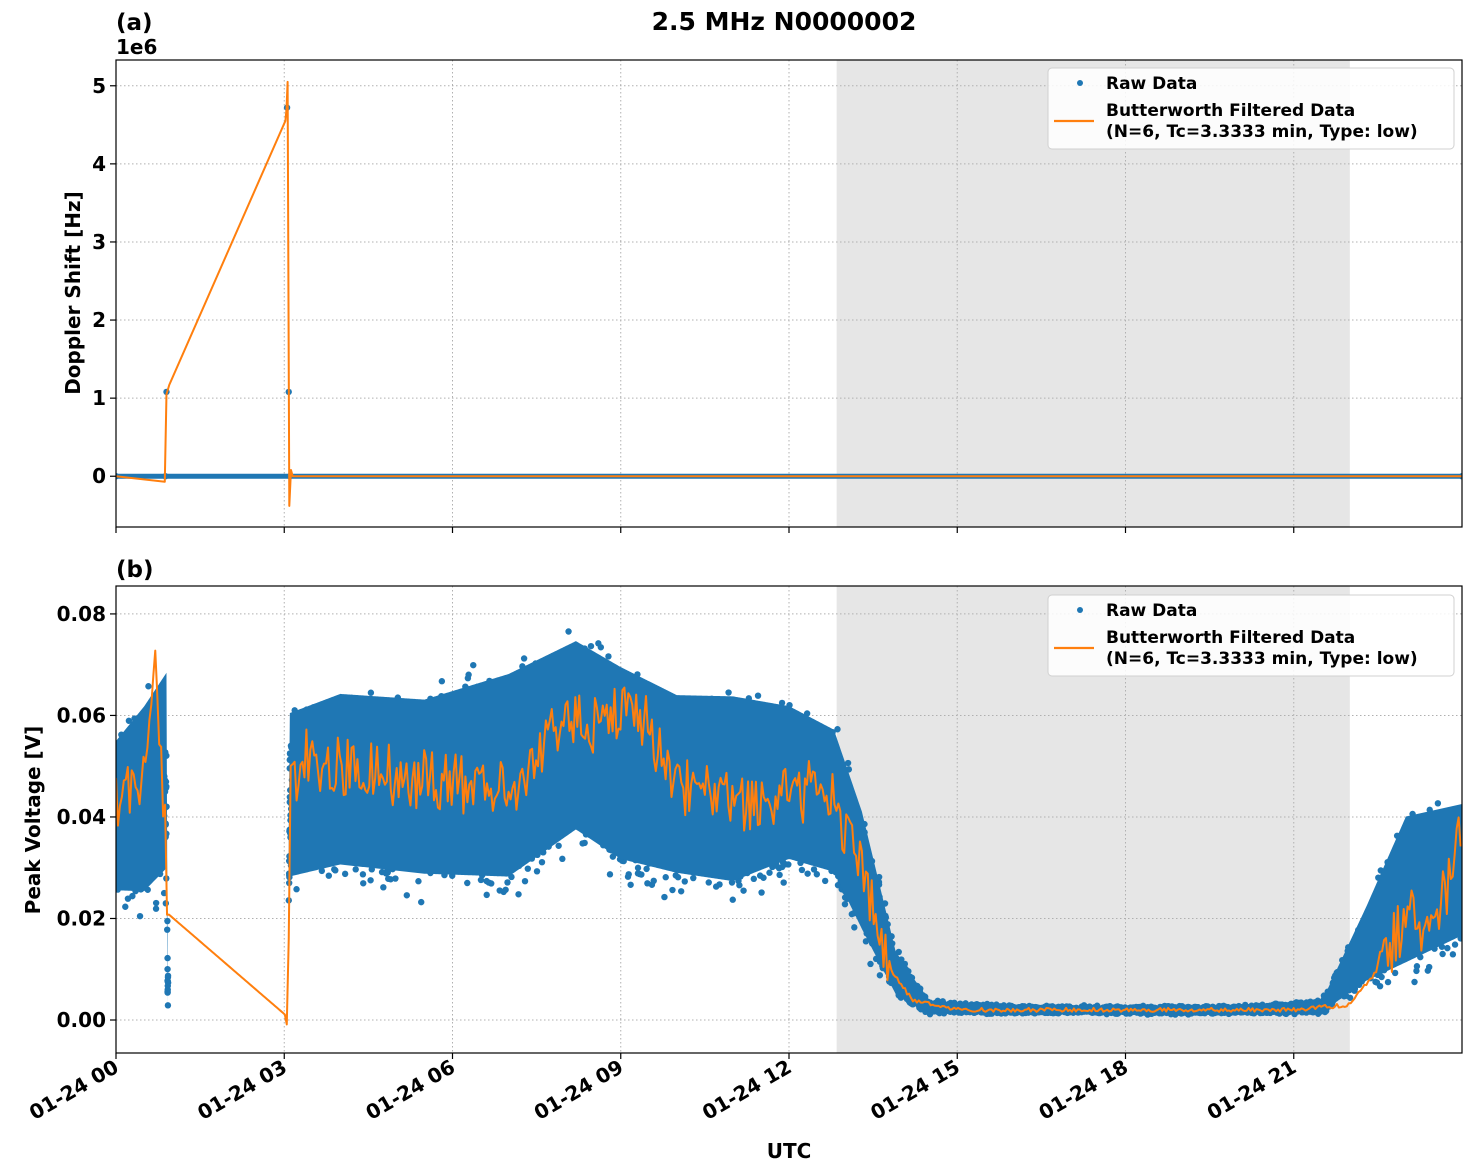  What do you see at coordinates (81, 715) in the screenshot?
I see `y-tick-label: 0.06` at bounding box center [81, 715].